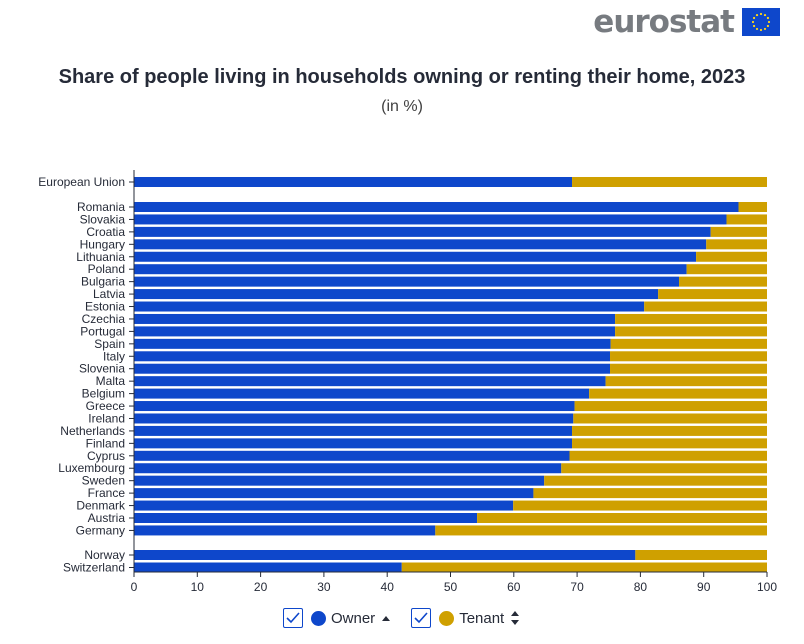 The height and width of the screenshot is (644, 804). I want to click on category-label: Estonia, so click(105, 307).